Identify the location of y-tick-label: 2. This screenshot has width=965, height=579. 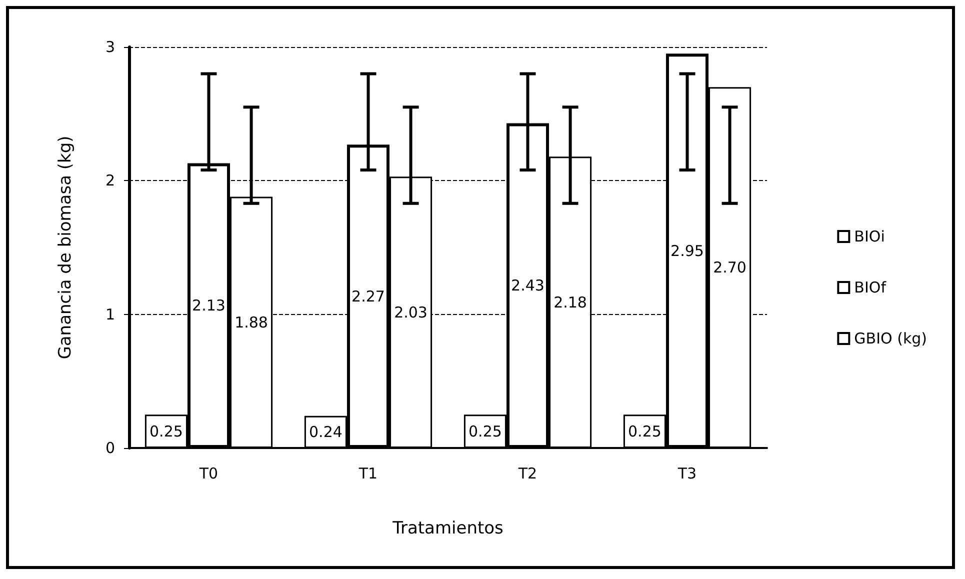
(110, 181).